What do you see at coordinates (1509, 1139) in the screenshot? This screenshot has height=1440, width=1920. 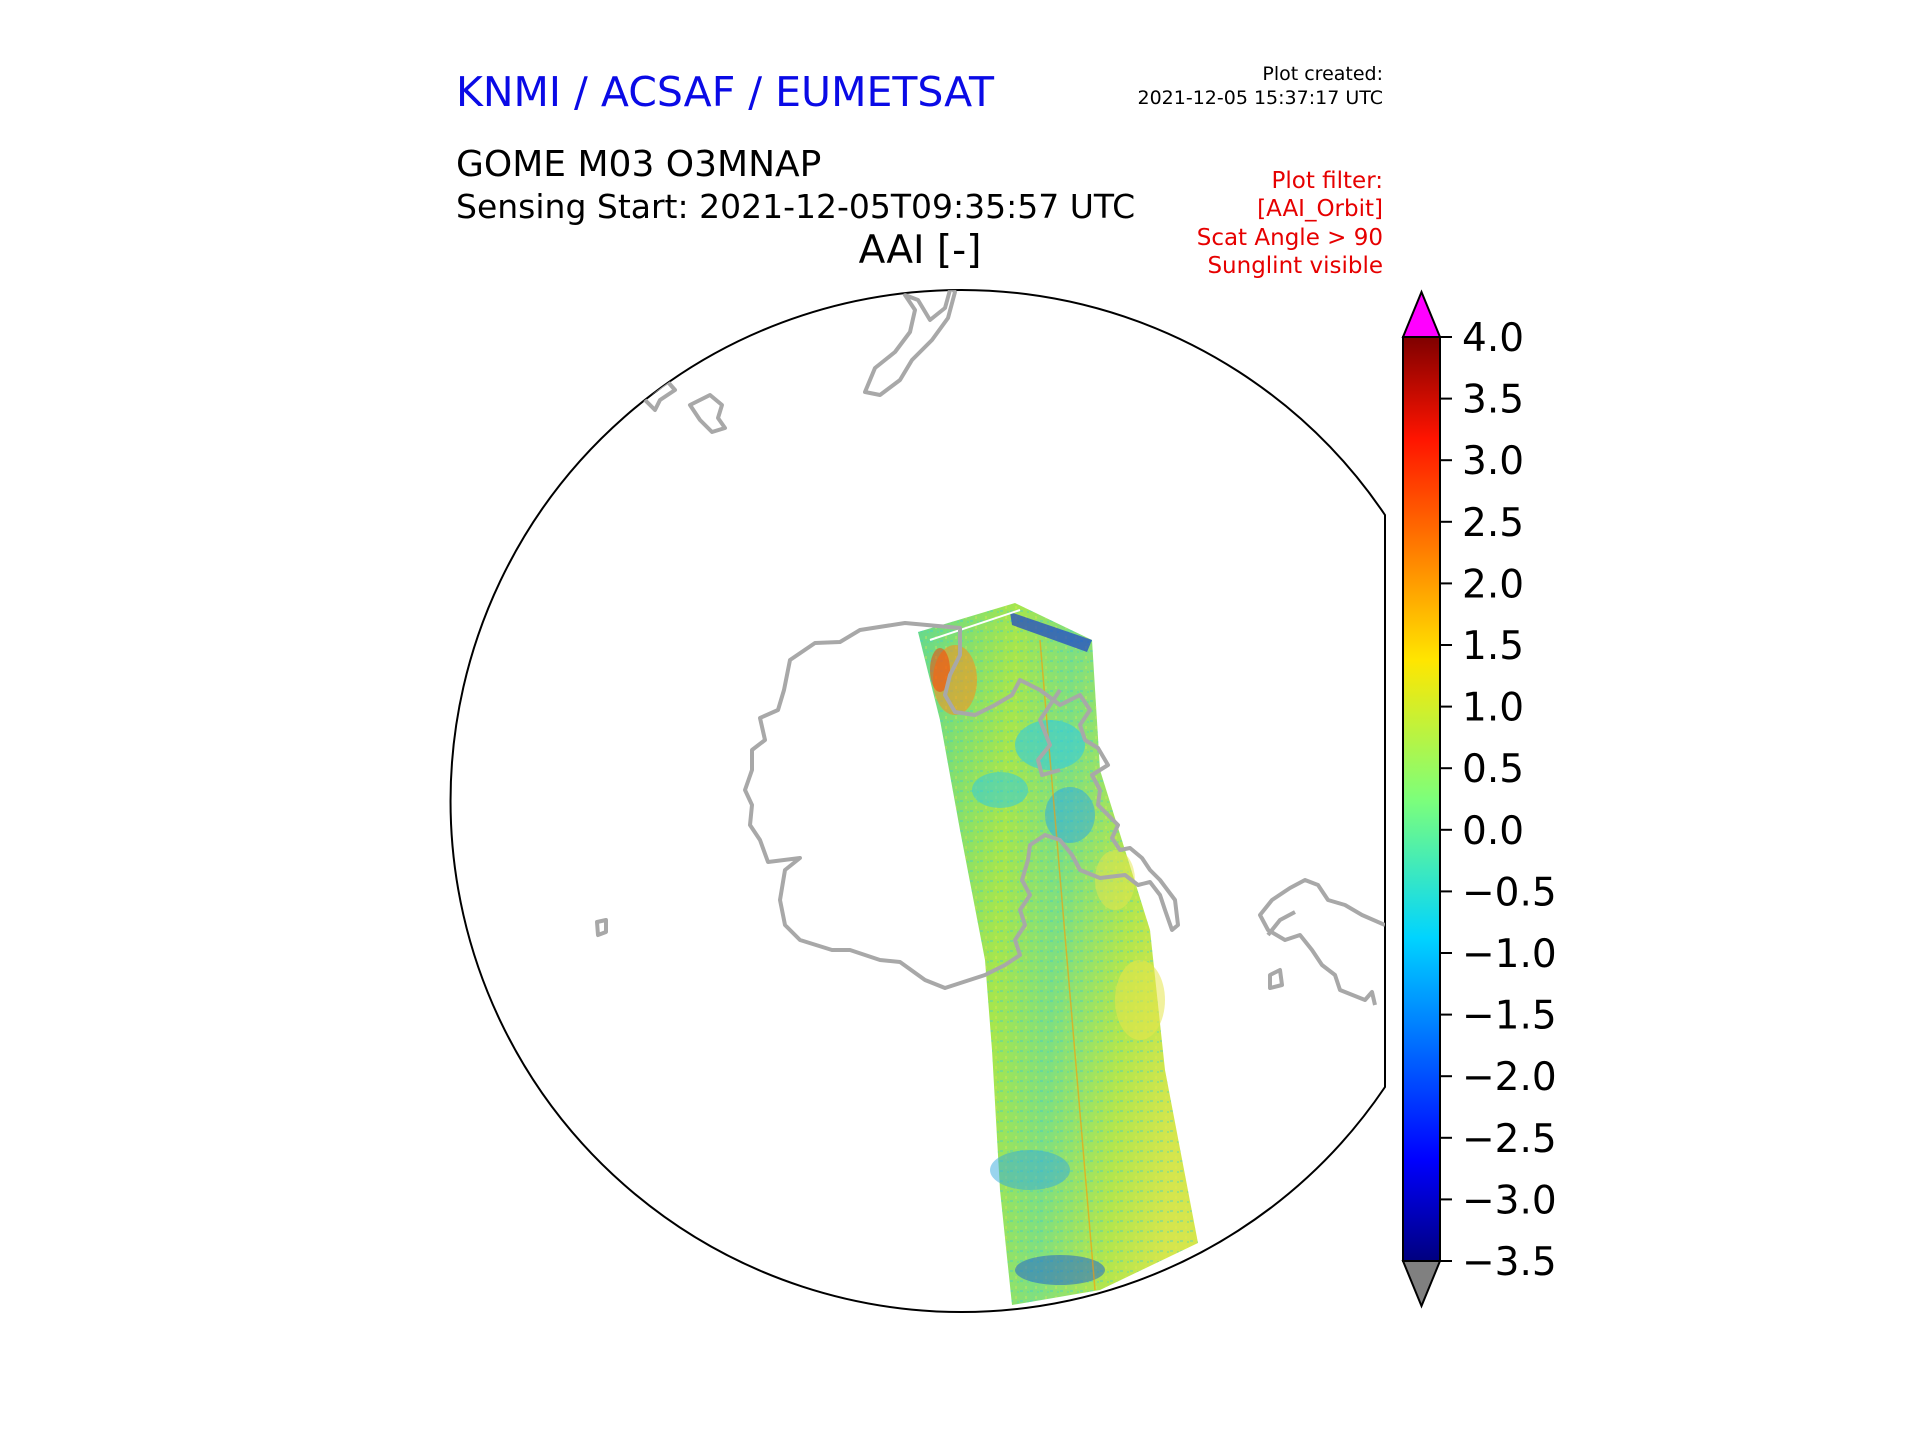 I see `colorbar-tick-label: −2.5` at bounding box center [1509, 1139].